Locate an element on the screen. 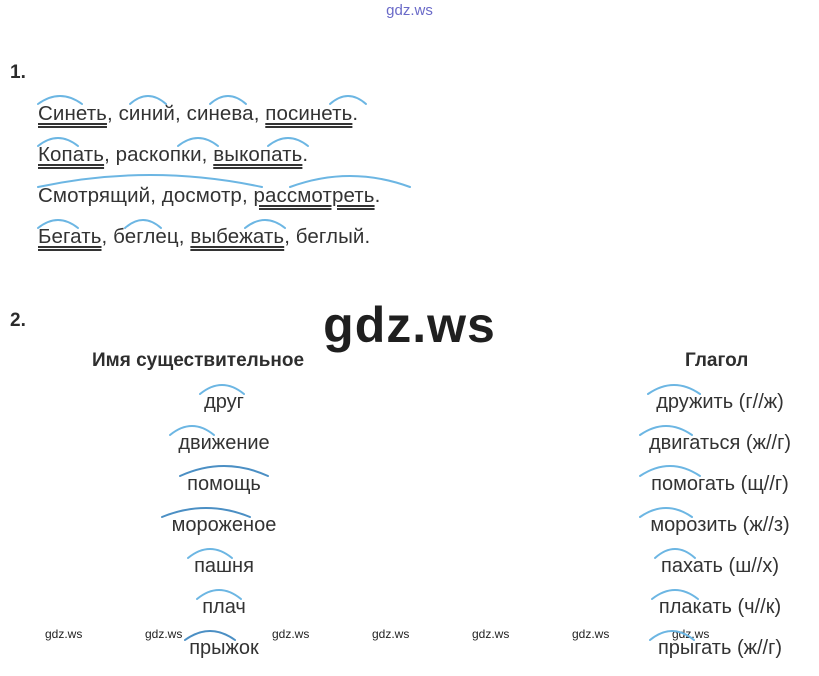 The height and width of the screenshot is (676, 819). word-family-line-1: Синеть, синий, синева, посинеть. is located at coordinates (198, 114).